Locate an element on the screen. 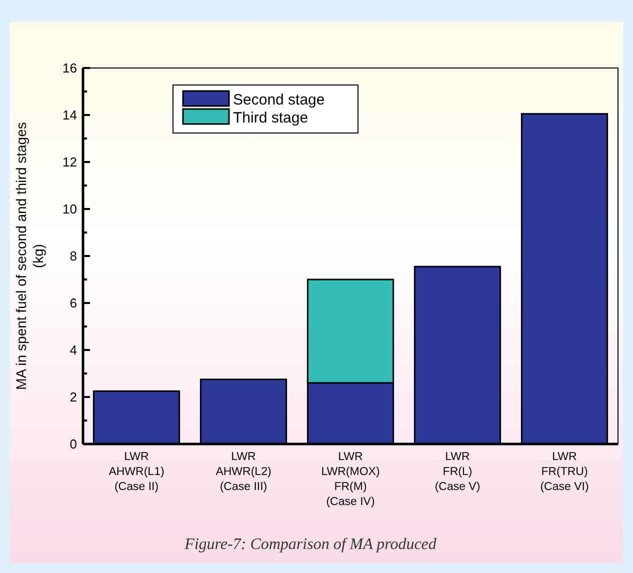 The image size is (633, 573). legend-label: Third stage is located at coordinates (270, 117).